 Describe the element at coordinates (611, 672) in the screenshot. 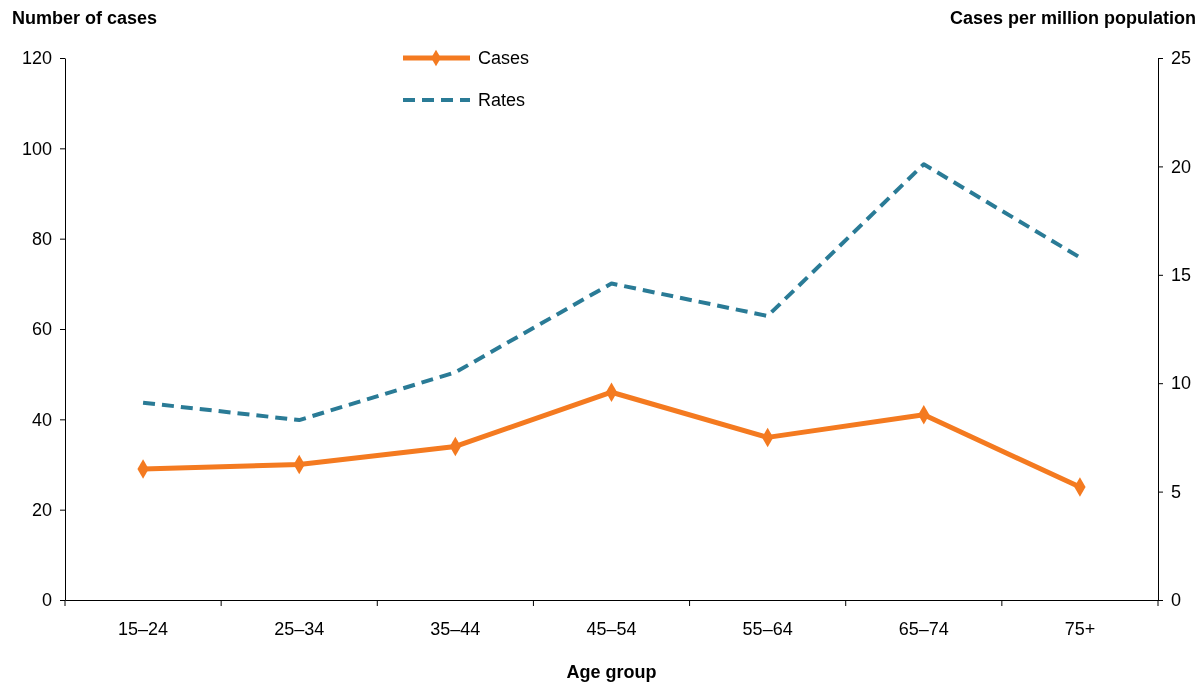

I see `x-axis-title: Age group` at that location.